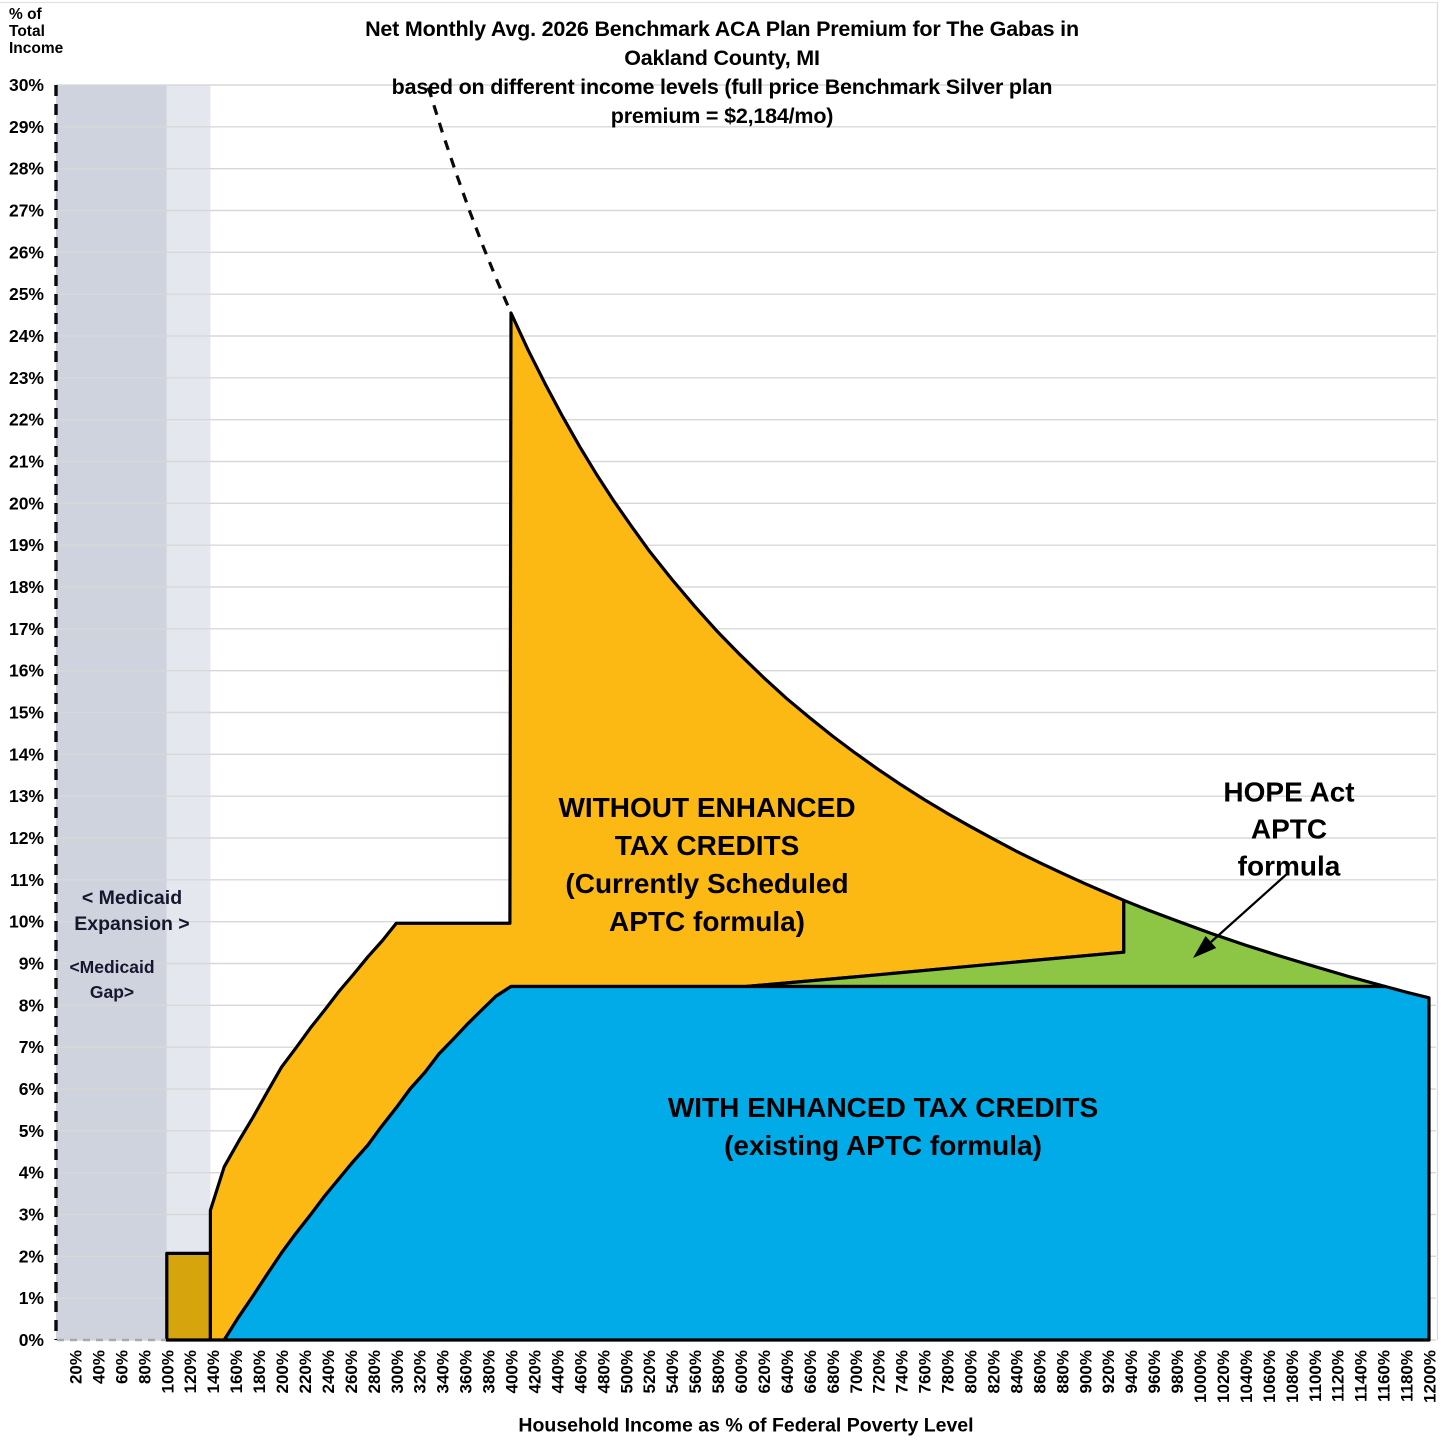  Describe the element at coordinates (489, 1371) in the screenshot. I see `x-tick-label: 380%` at that location.